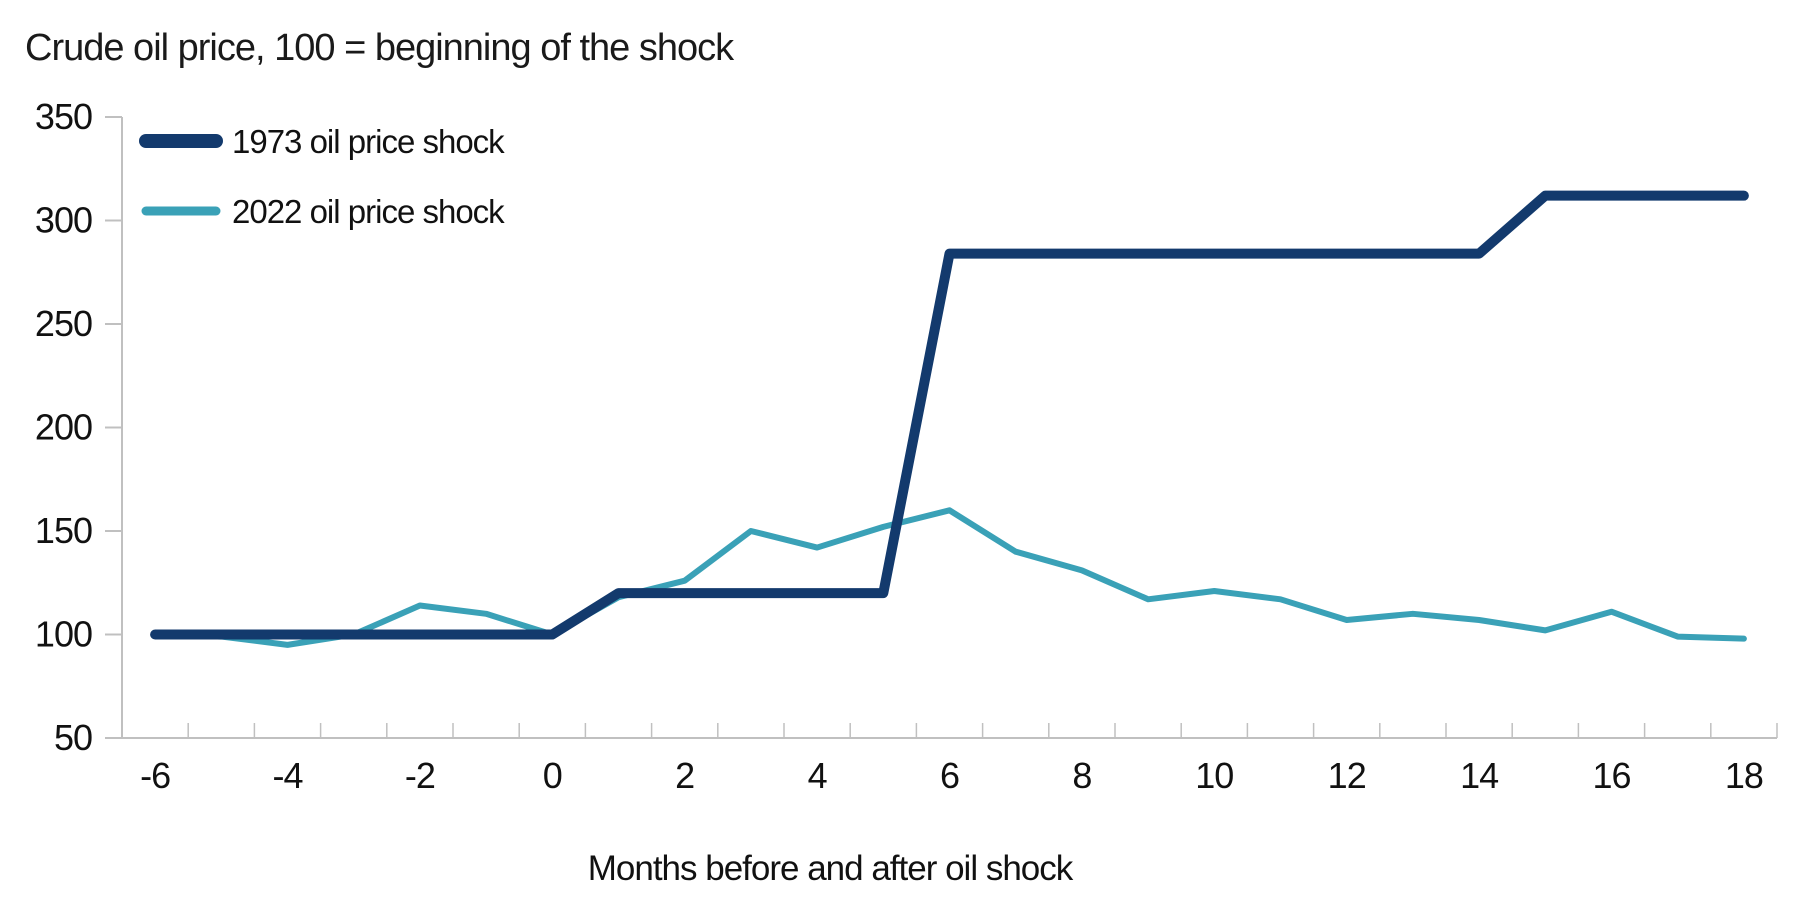 This screenshot has width=1800, height=910. Describe the element at coordinates (1744, 775) in the screenshot. I see `x-tick-label: 18` at that location.